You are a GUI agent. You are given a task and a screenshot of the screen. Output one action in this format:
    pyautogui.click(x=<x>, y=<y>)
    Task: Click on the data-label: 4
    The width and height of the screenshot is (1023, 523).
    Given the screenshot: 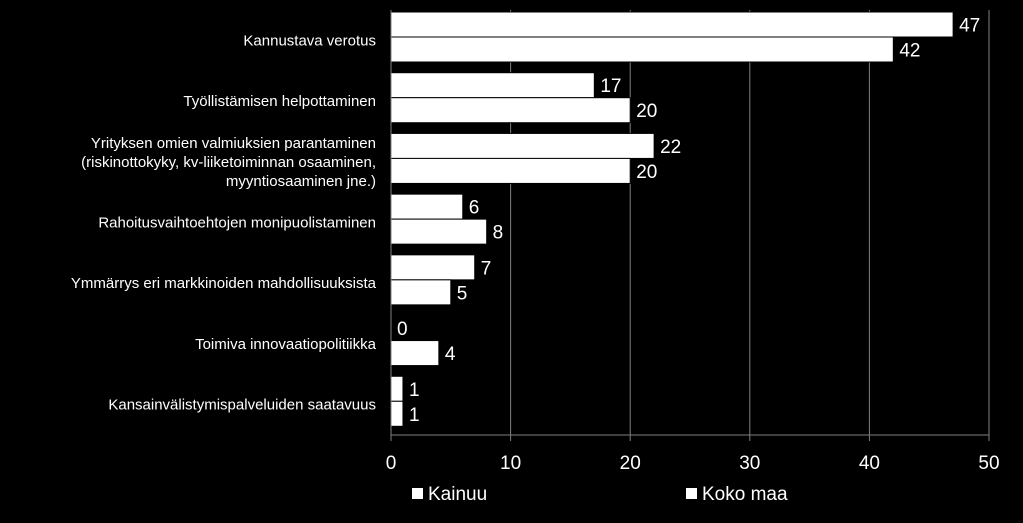 What is the action you would take?
    pyautogui.click(x=450, y=354)
    